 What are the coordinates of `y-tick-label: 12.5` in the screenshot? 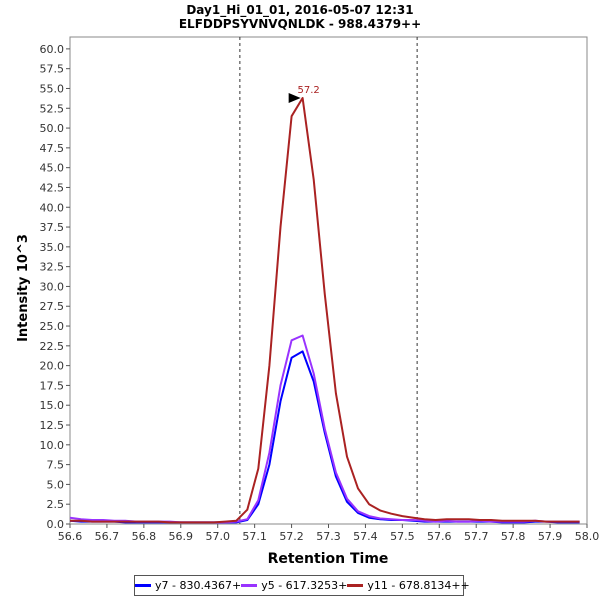 It's located at (52, 425).